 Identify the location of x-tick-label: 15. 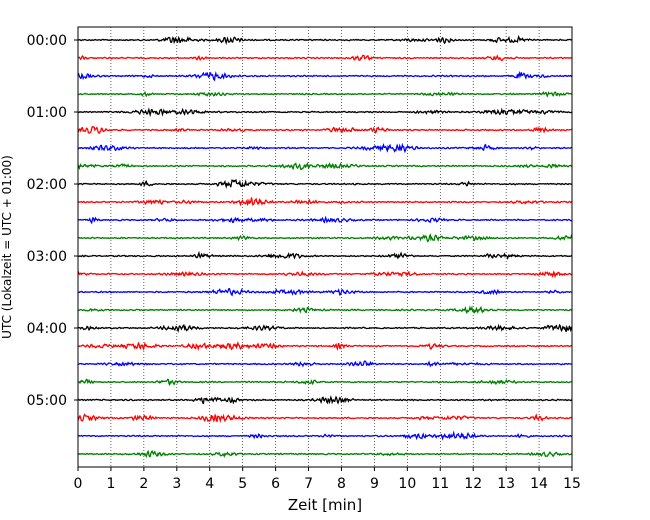
(572, 484).